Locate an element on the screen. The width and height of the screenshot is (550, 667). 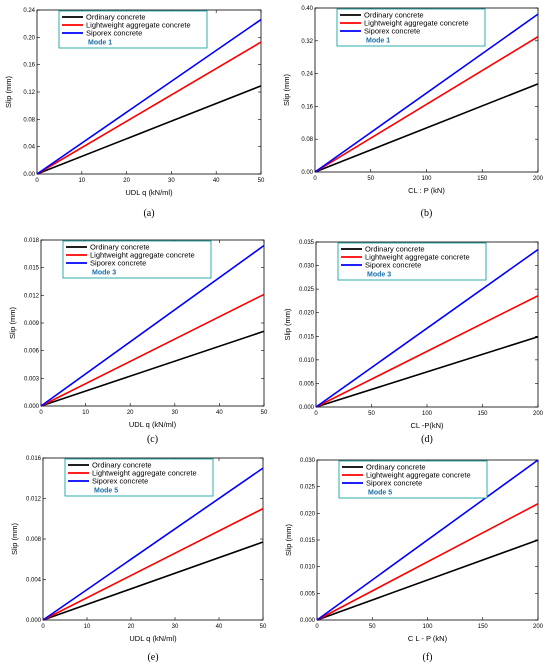
y-tick-label: 0.018 is located at coordinates (32, 241).